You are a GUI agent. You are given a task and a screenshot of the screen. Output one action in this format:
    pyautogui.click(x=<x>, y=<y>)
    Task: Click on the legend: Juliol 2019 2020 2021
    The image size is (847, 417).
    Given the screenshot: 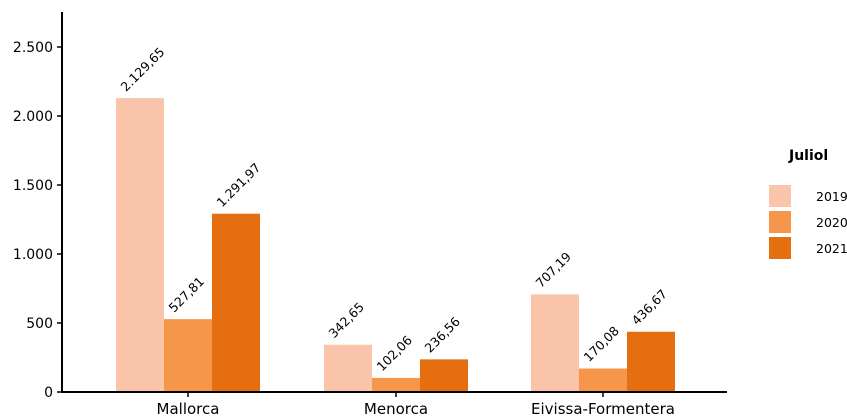 What is the action you would take?
    pyautogui.click(x=808, y=203)
    